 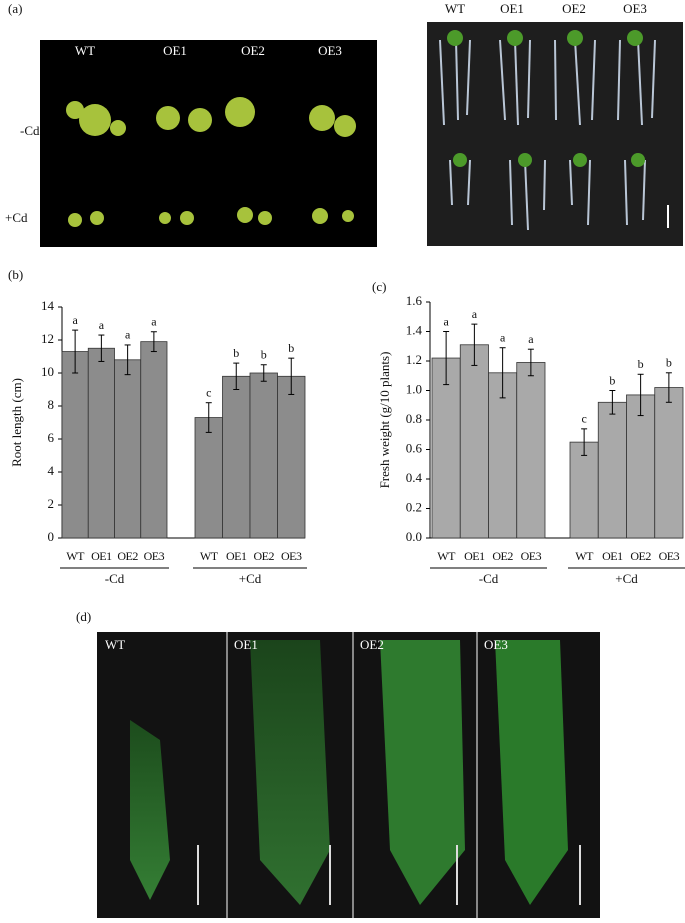 I want to click on roots, so click(x=554, y=135).